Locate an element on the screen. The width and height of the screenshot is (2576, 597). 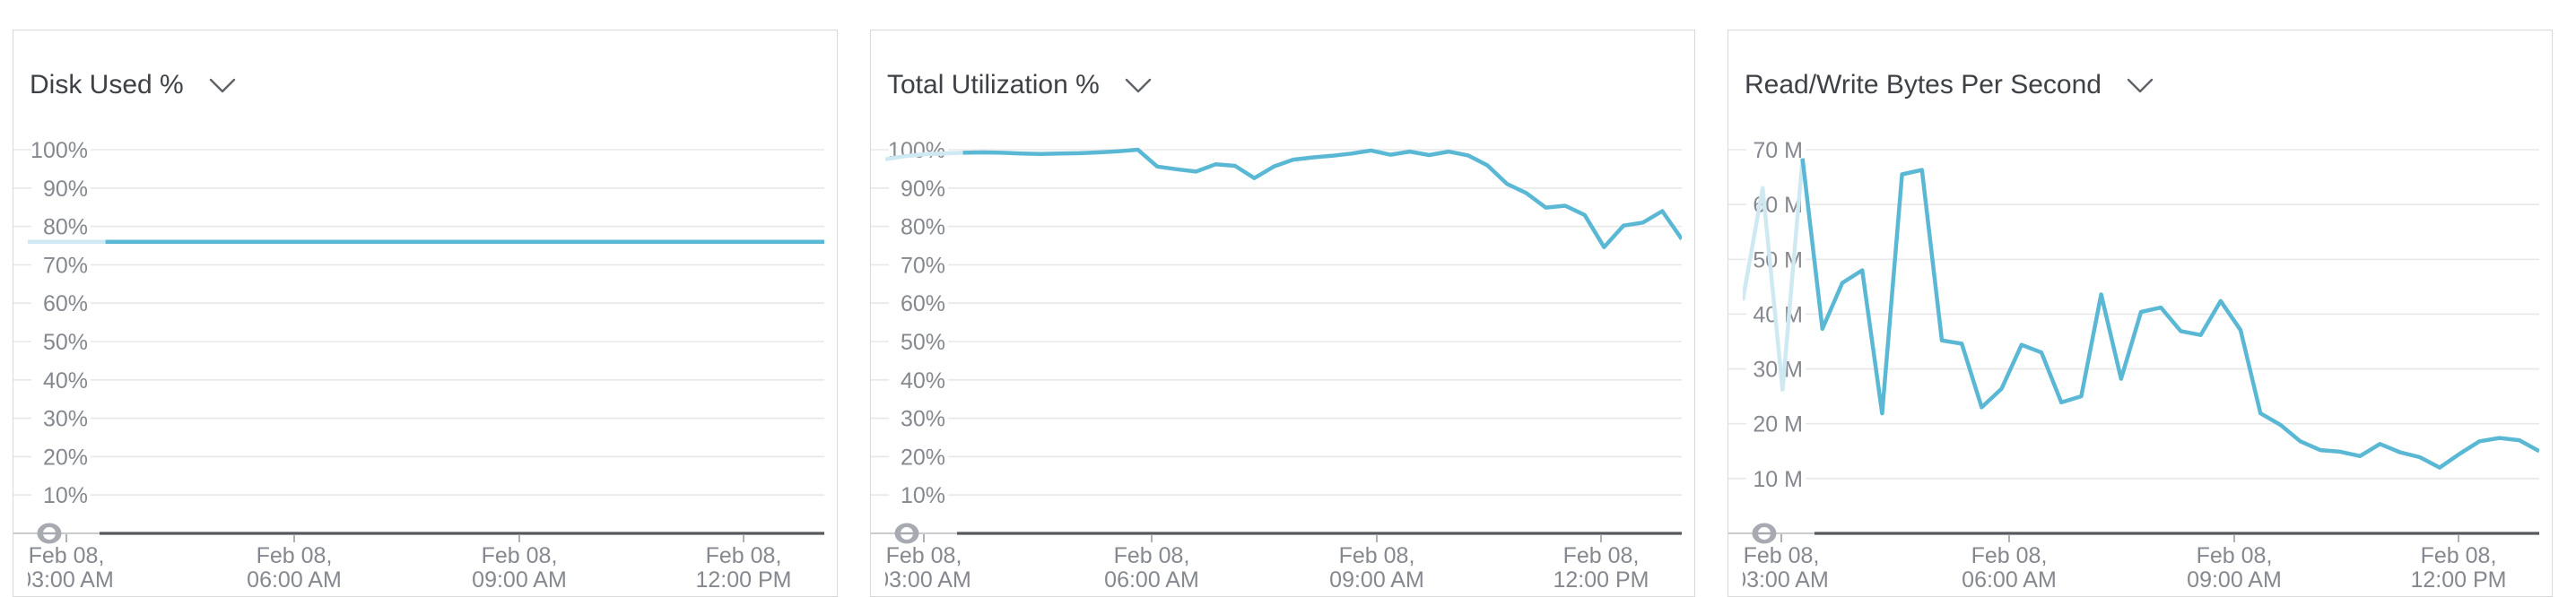
chart-title: Disk Used % is located at coordinates (107, 85).